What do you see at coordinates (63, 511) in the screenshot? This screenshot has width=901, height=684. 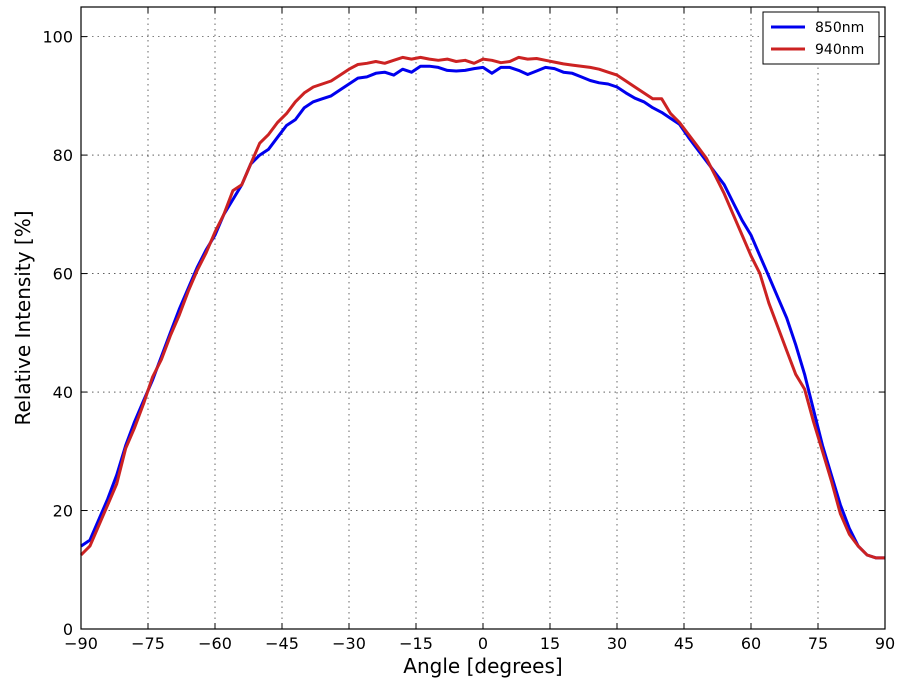 I see `y-tick-label: 20` at bounding box center [63, 511].